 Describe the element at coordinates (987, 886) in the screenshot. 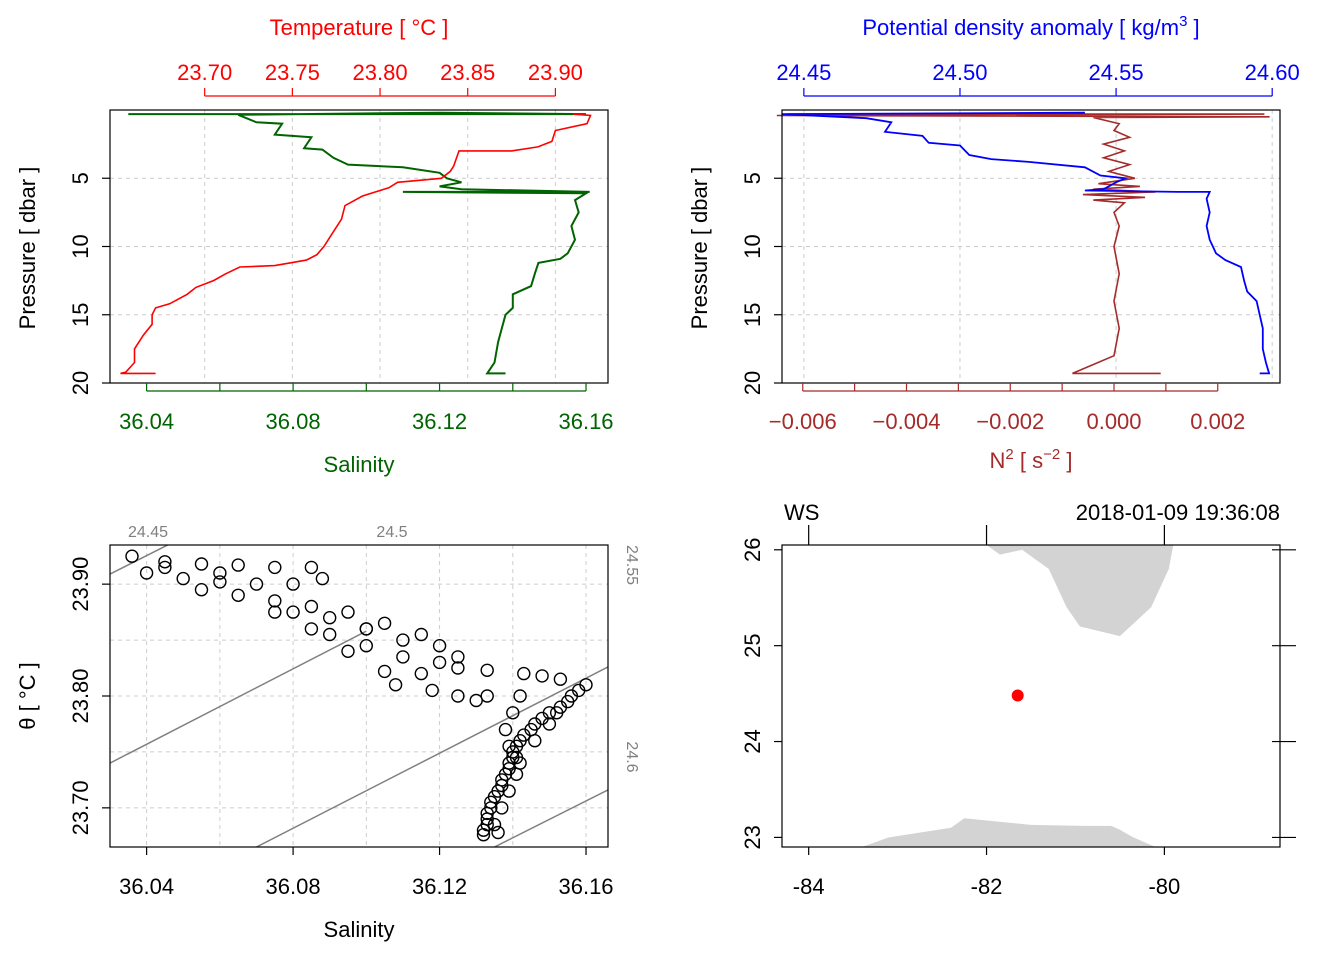

I see `longitude-tick-label: -82` at that location.